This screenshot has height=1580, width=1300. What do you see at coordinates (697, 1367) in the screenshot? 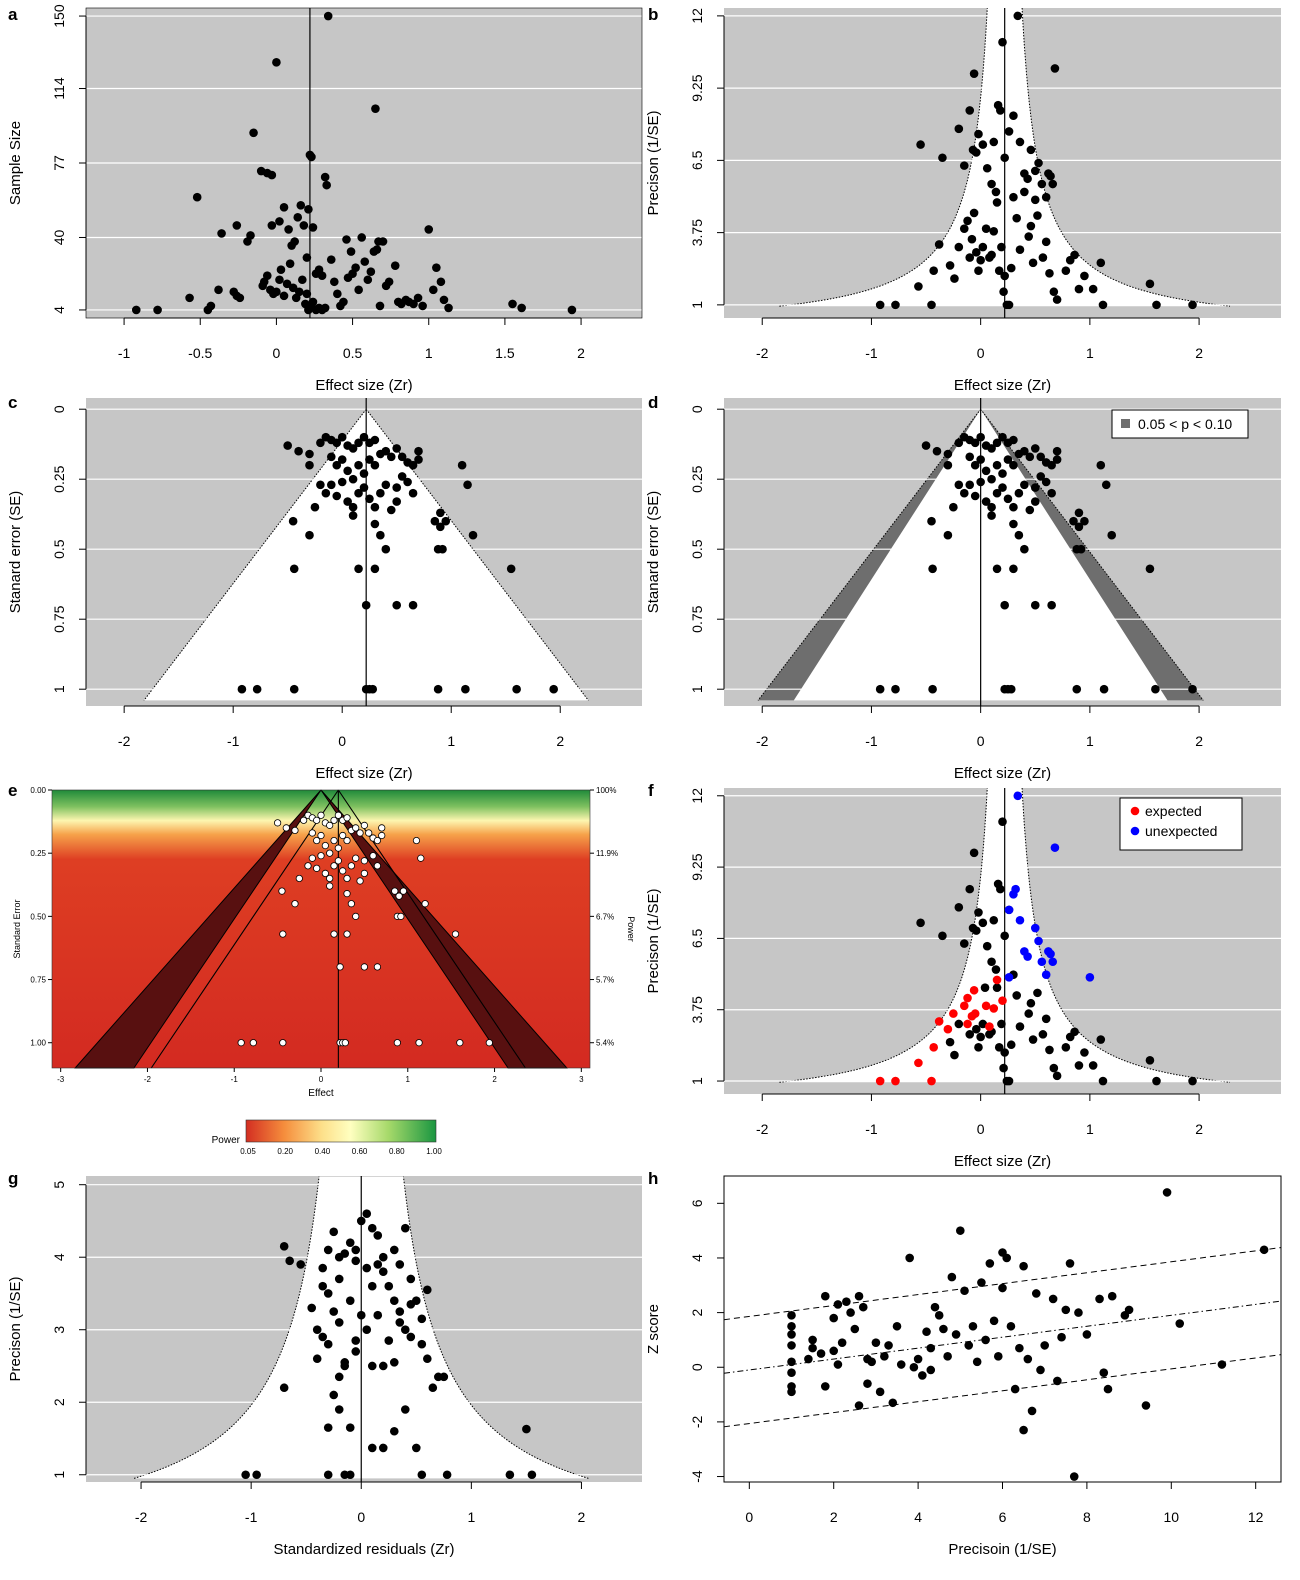
I see `y-tick-label: 0` at bounding box center [697, 1367].